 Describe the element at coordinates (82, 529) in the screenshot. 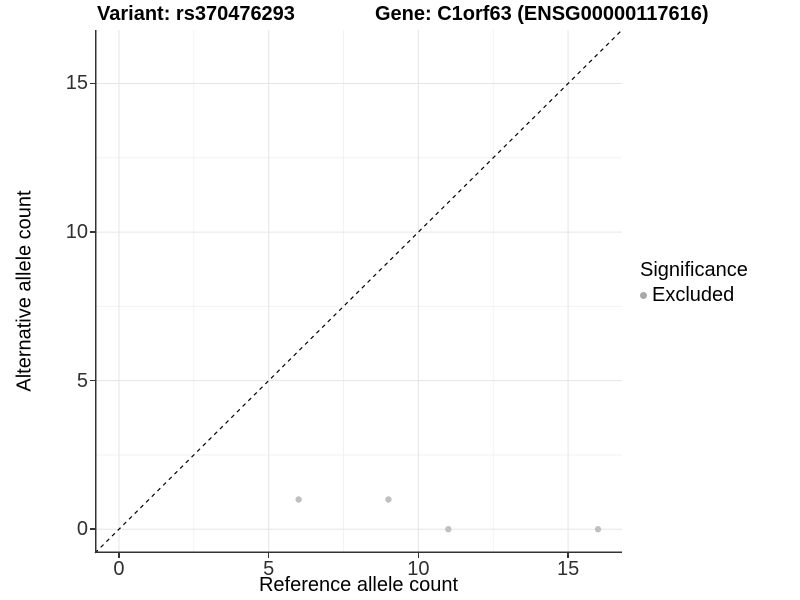

I see `y-tick-label: 0` at that location.